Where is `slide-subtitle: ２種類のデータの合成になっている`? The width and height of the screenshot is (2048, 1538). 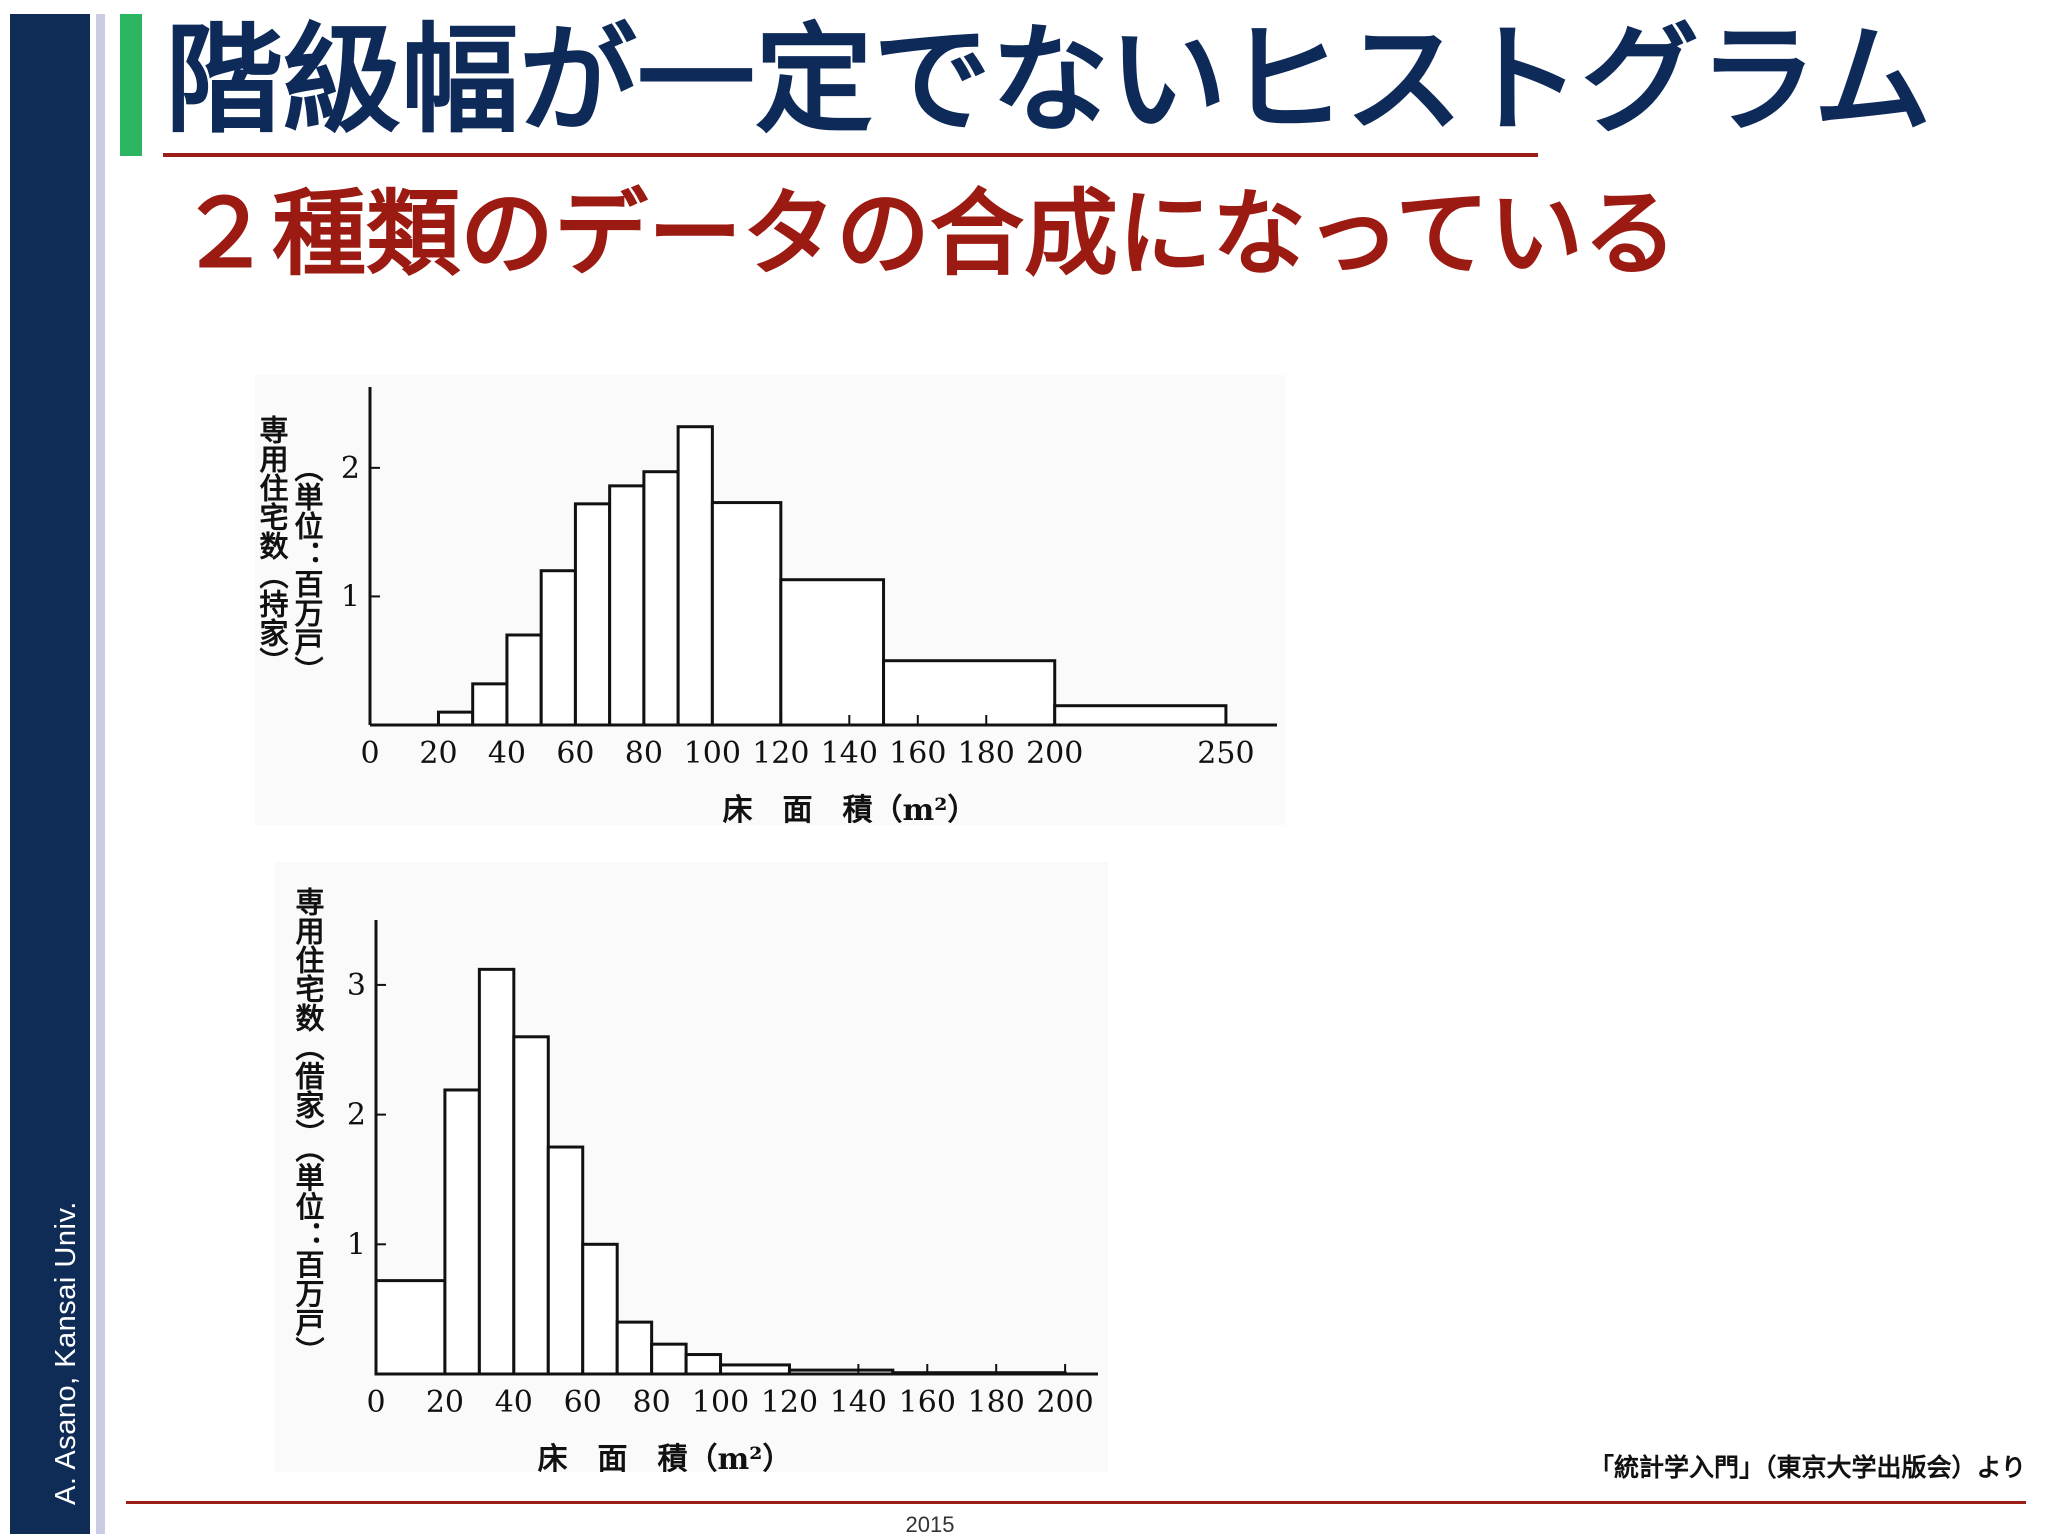
slide-subtitle: ２種類のデータの合成になっている is located at coordinates (928, 234).